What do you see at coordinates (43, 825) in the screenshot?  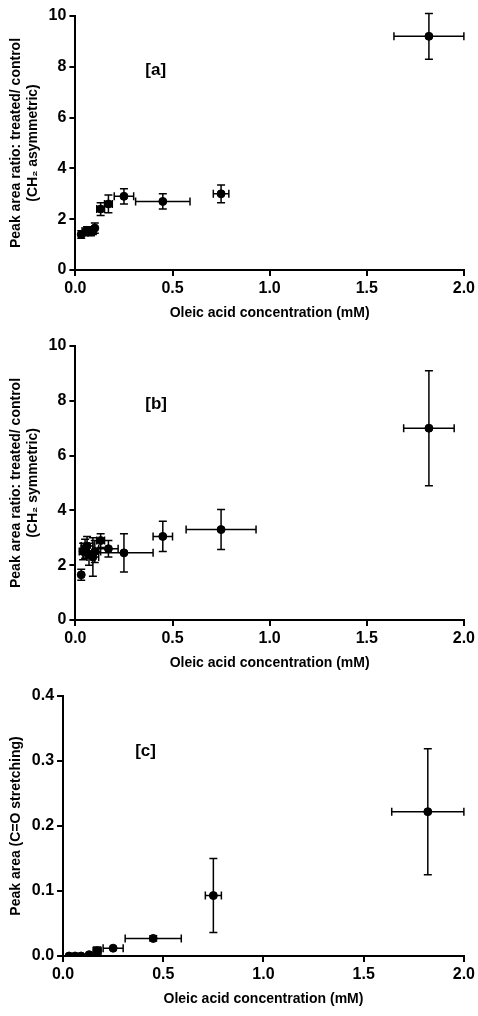 I see `y-tick-label: 0.2` at bounding box center [43, 825].